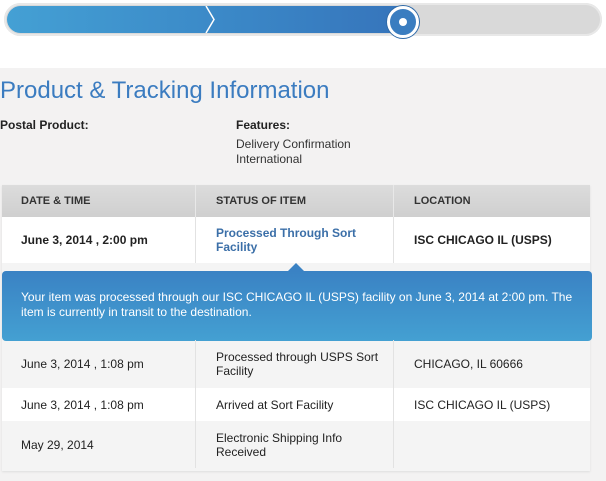 The image size is (606, 481). I want to click on page-title: Product & Tracking Information, so click(165, 90).